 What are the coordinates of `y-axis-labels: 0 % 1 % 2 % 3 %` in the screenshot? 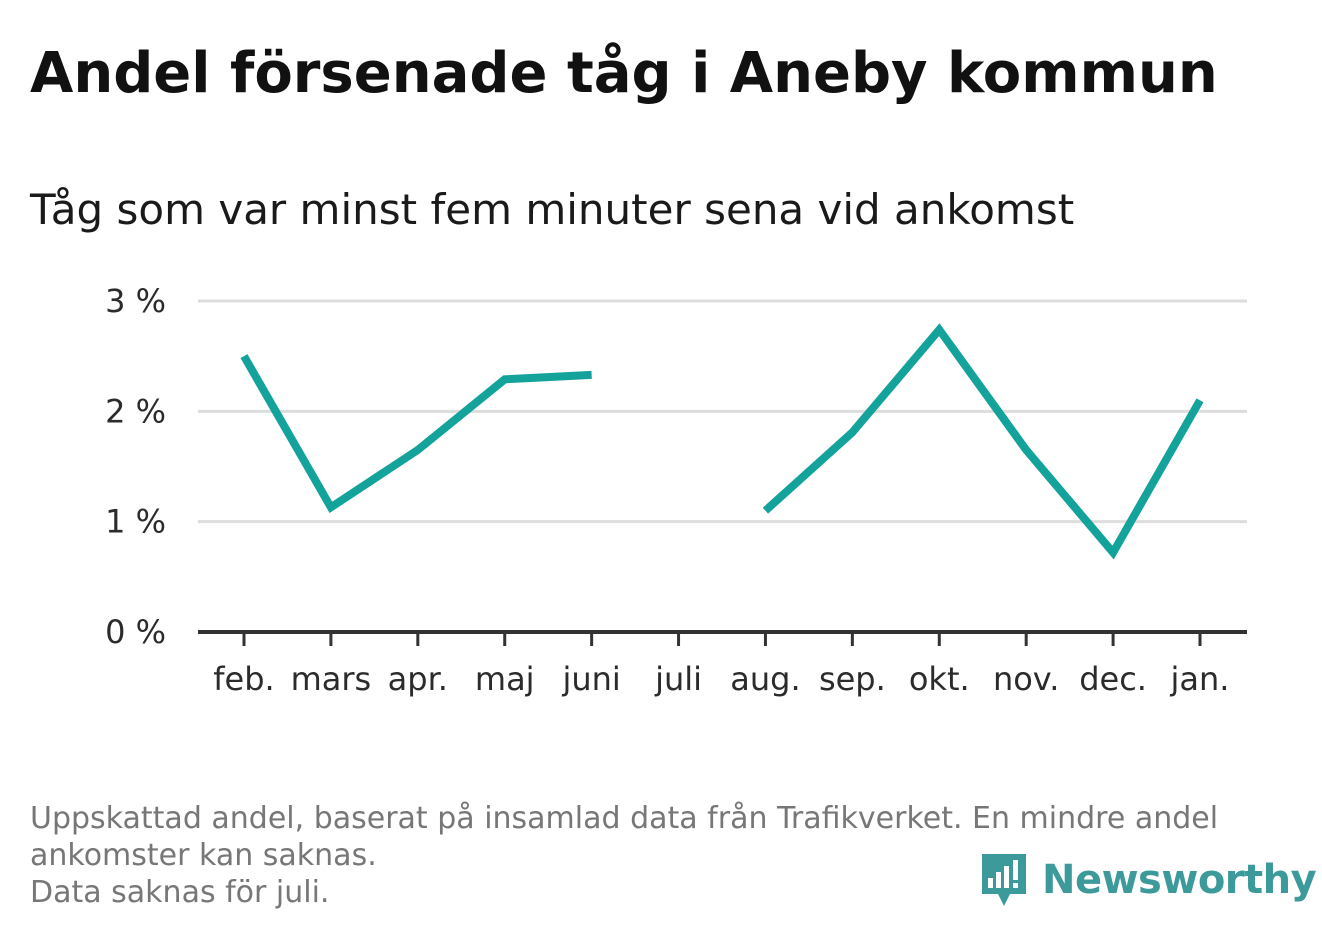 It's located at (135, 466).